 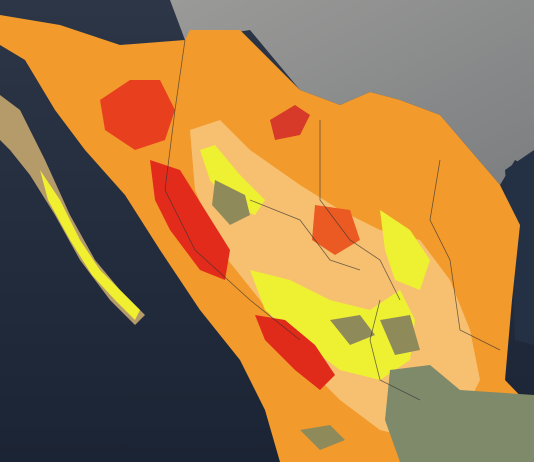 I want to click on baja-peninsula, so click(x=72, y=210).